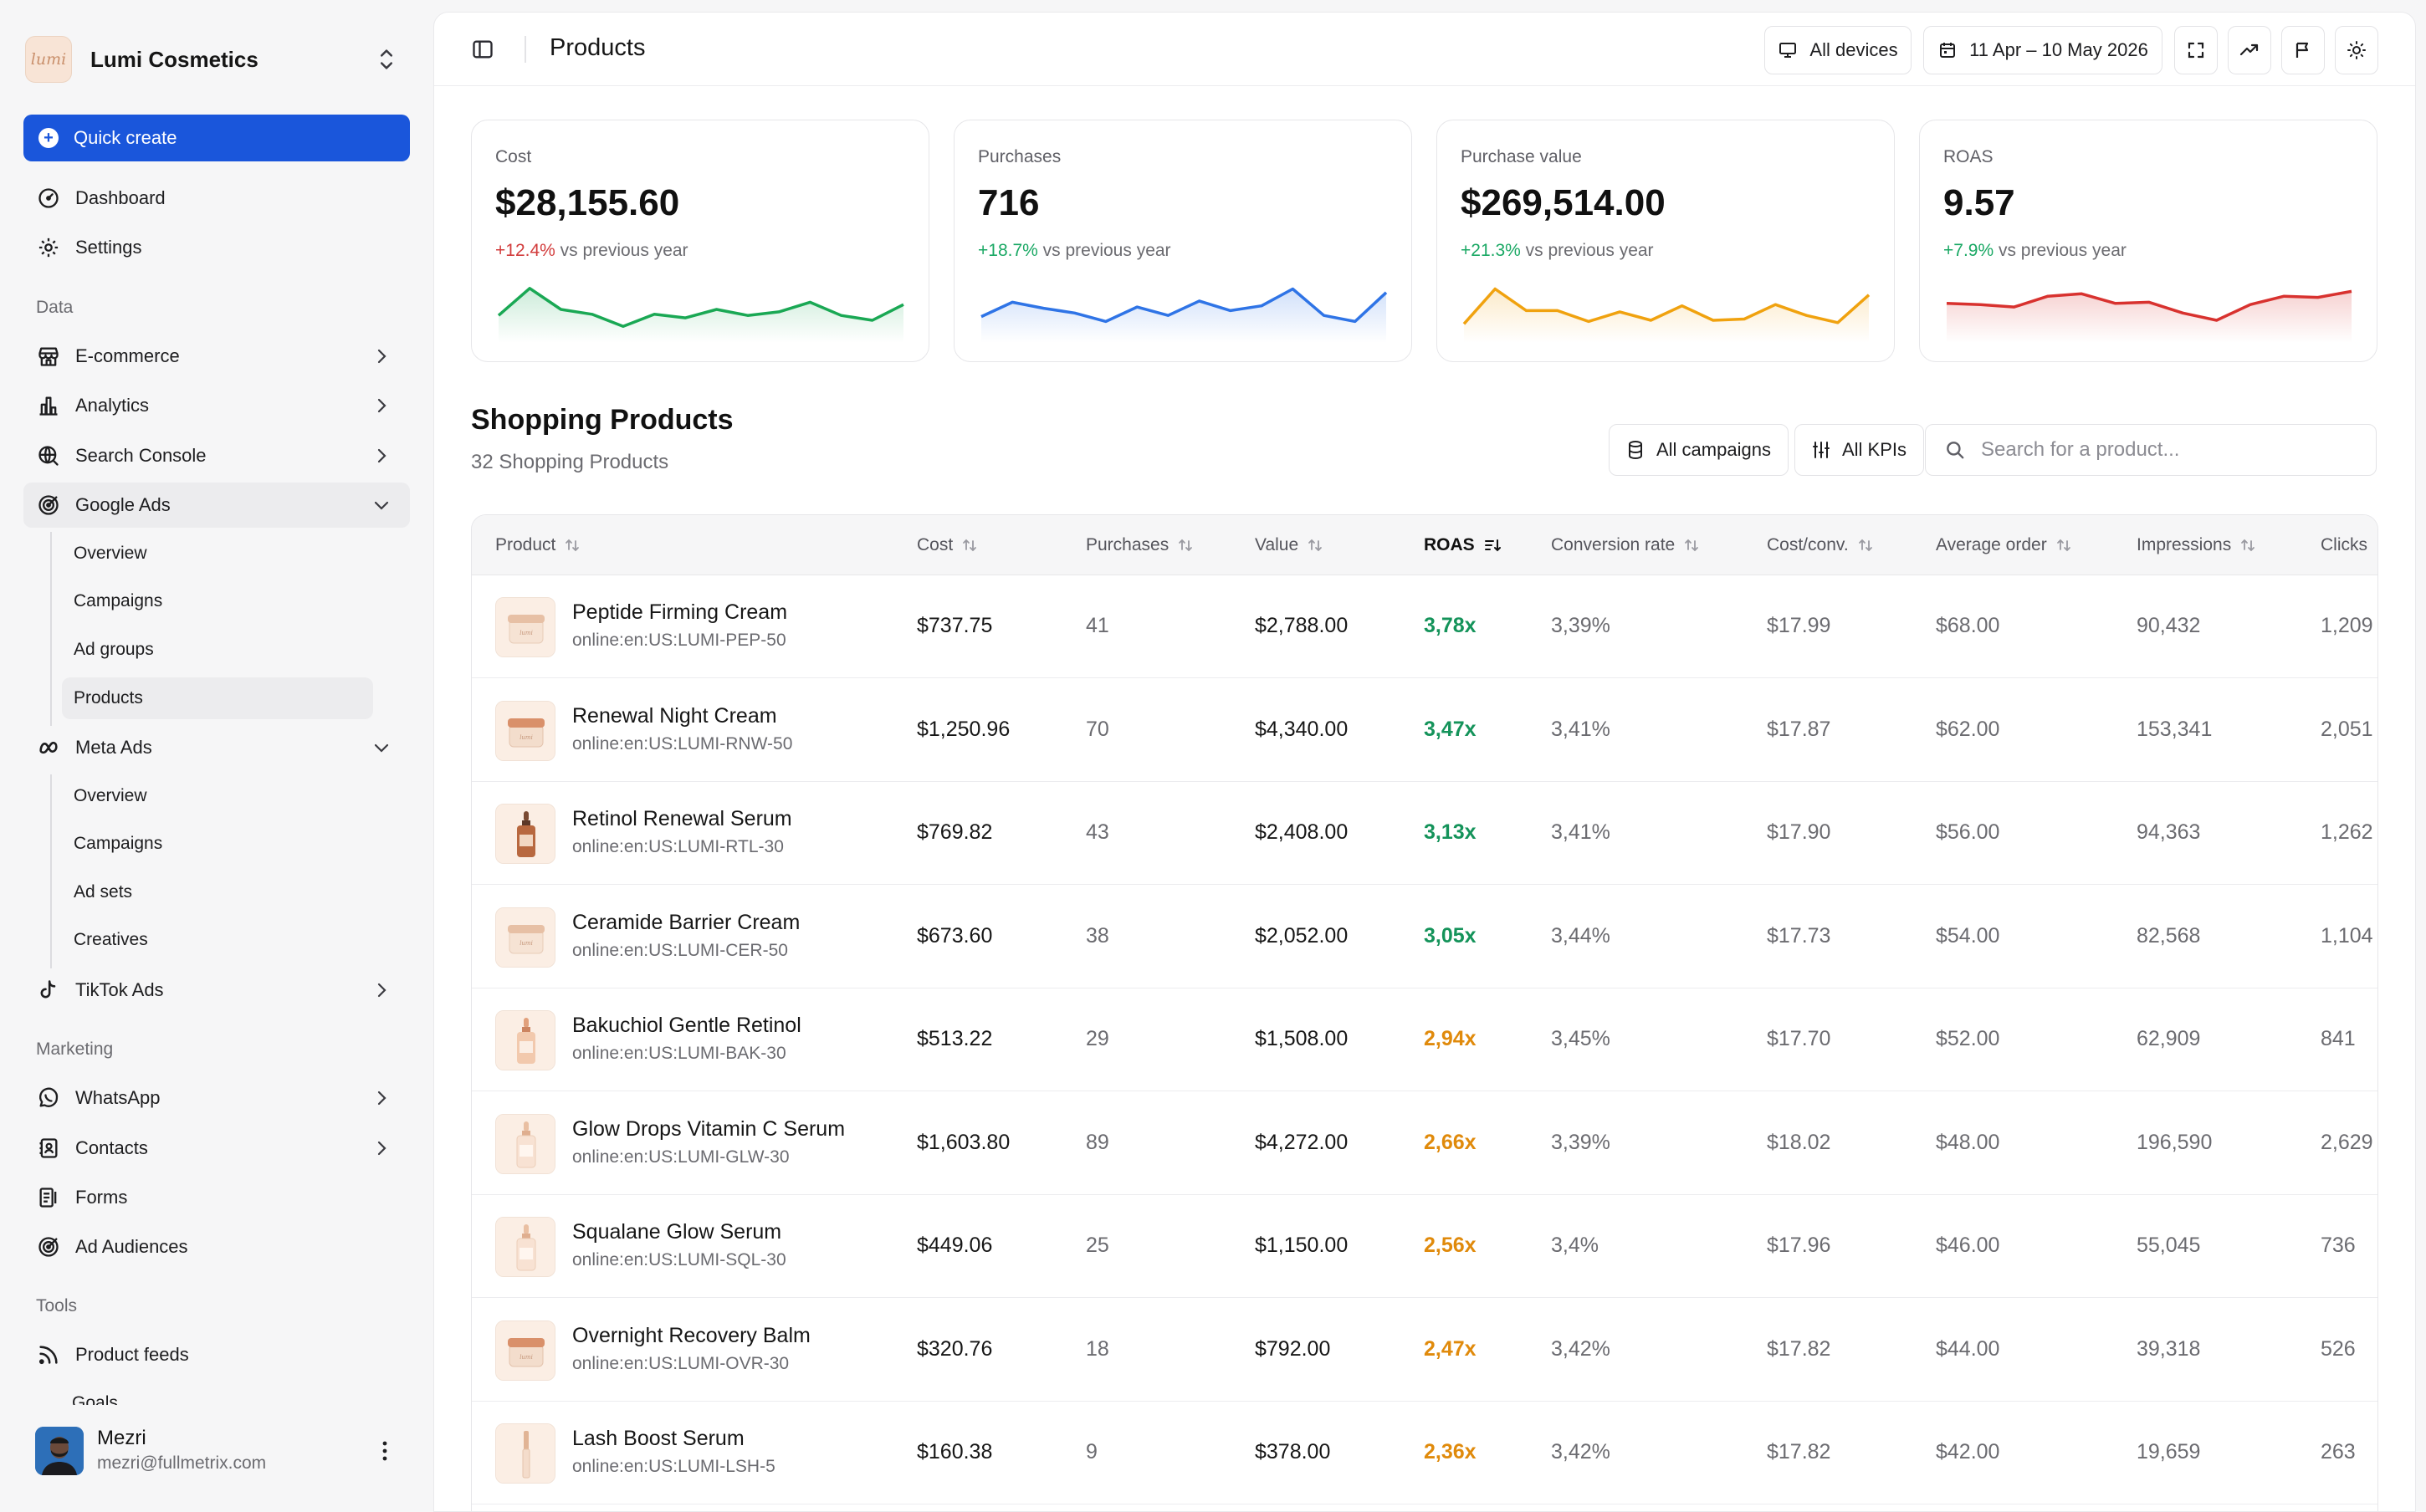 Image resolution: width=2426 pixels, height=1512 pixels. I want to click on column-header-purchases: Purchases, so click(1140, 545).